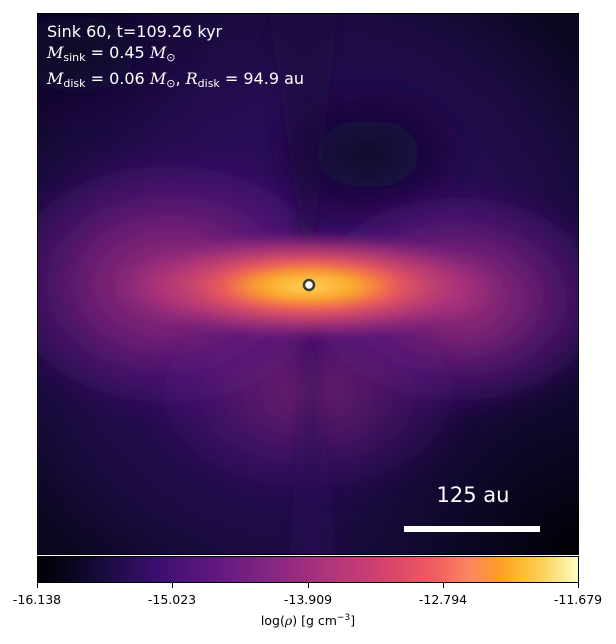 This screenshot has width=616, height=644. What do you see at coordinates (111, 53) in the screenshot?
I see `sink-mass-label: Msink = 0.45 M⊙` at bounding box center [111, 53].